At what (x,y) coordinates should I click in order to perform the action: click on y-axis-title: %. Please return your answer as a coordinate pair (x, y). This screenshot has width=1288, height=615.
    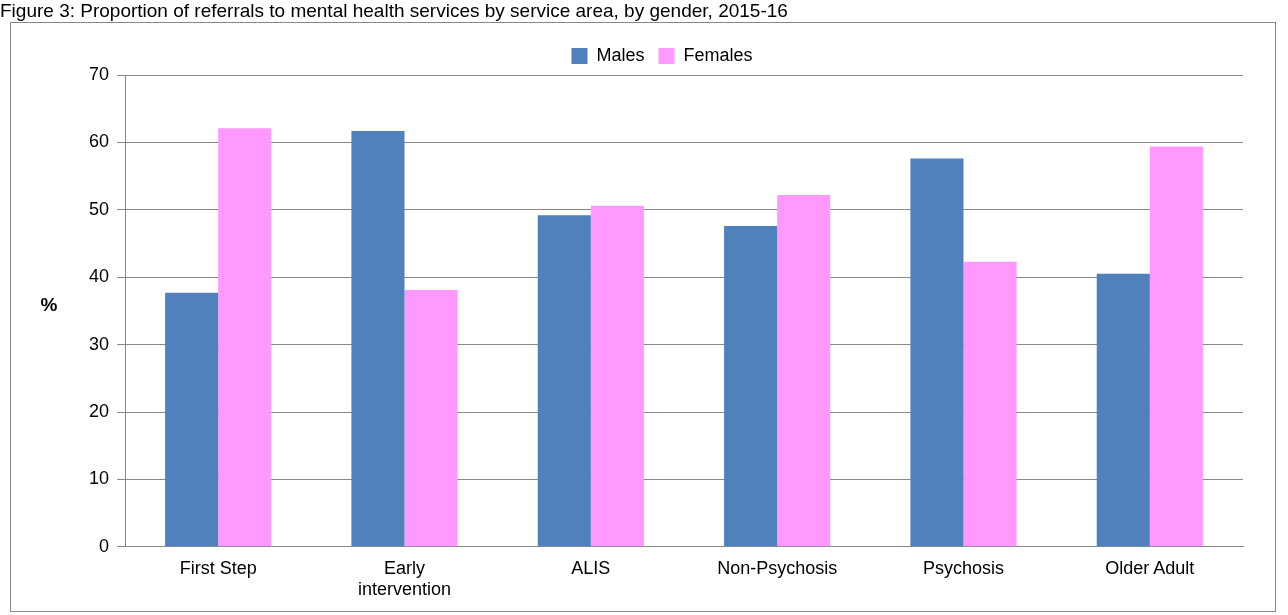
    Looking at the image, I should click on (49, 305).